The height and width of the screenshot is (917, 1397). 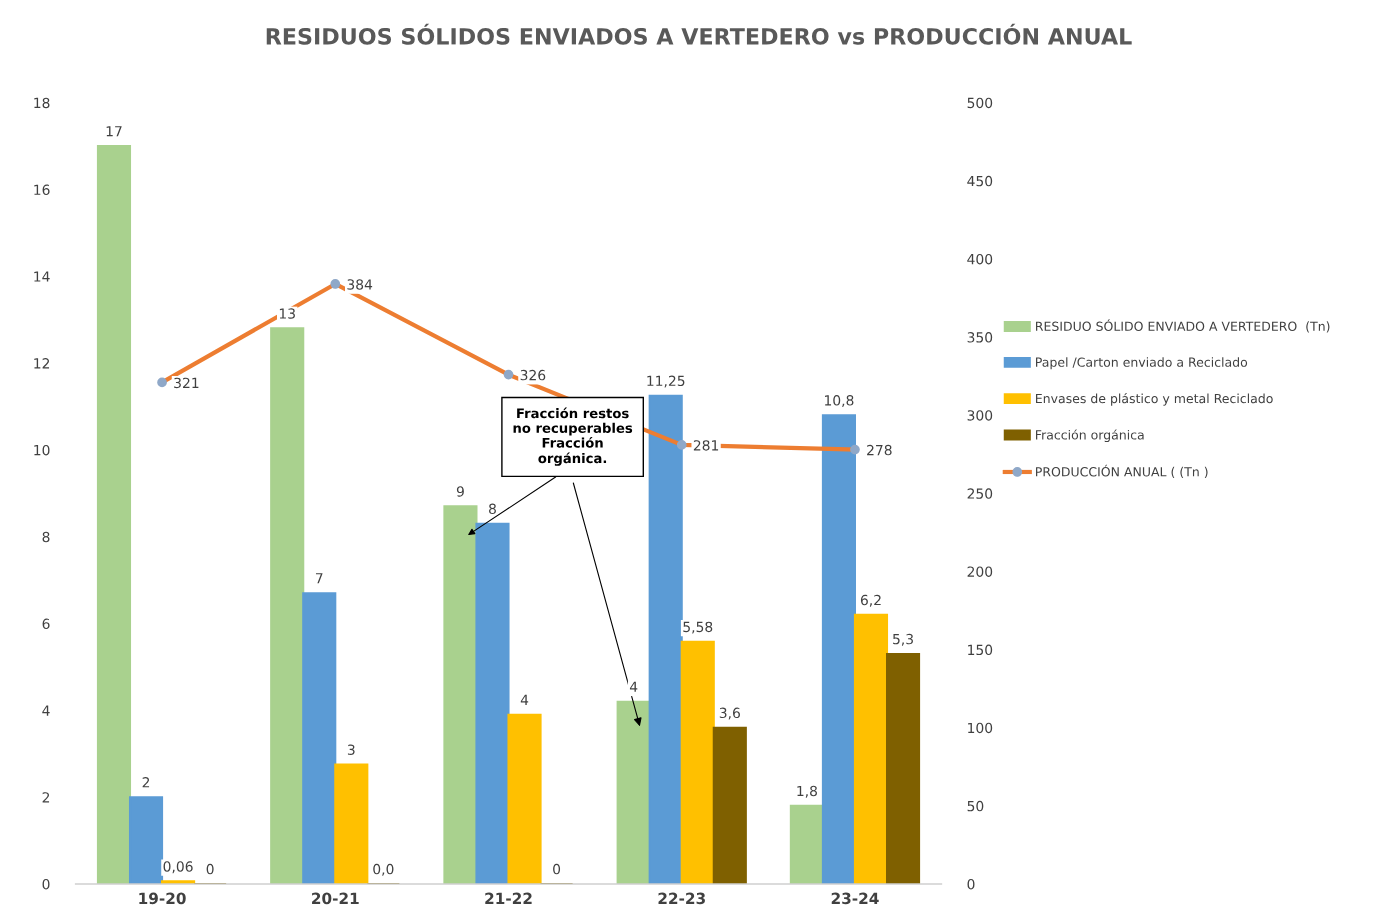 I want to click on legend-label: Envases de plástico y metal Reciclado, so click(x=1154, y=399).